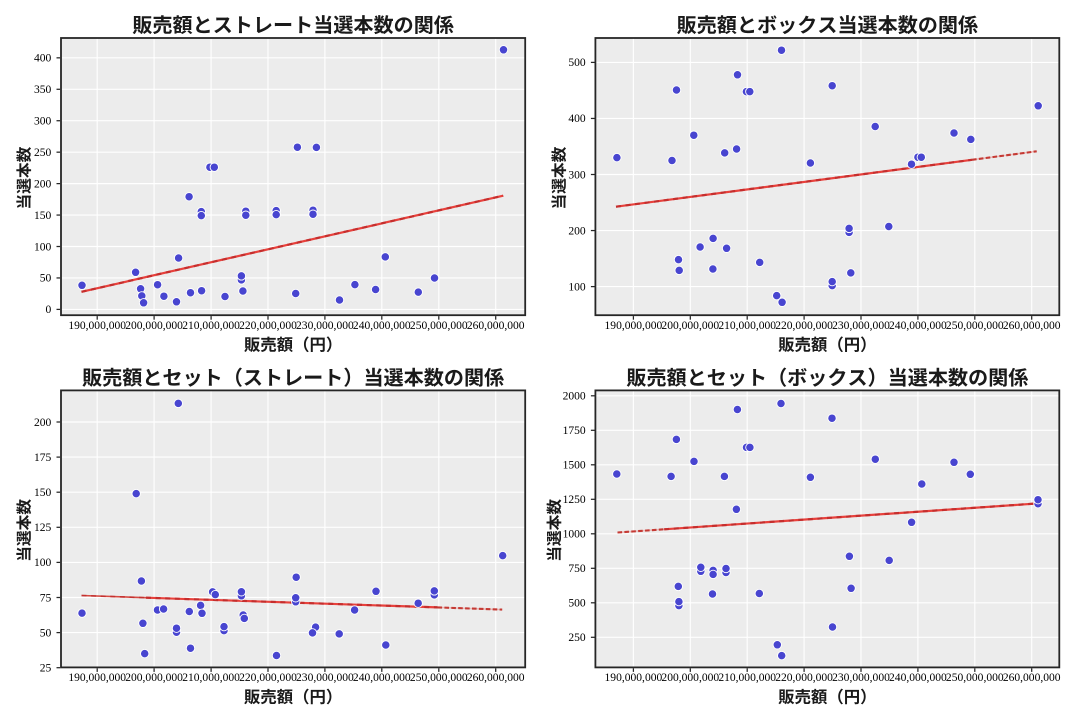  What do you see at coordinates (574, 535) in the screenshot?
I see `svg-text: 1000` at bounding box center [574, 535].